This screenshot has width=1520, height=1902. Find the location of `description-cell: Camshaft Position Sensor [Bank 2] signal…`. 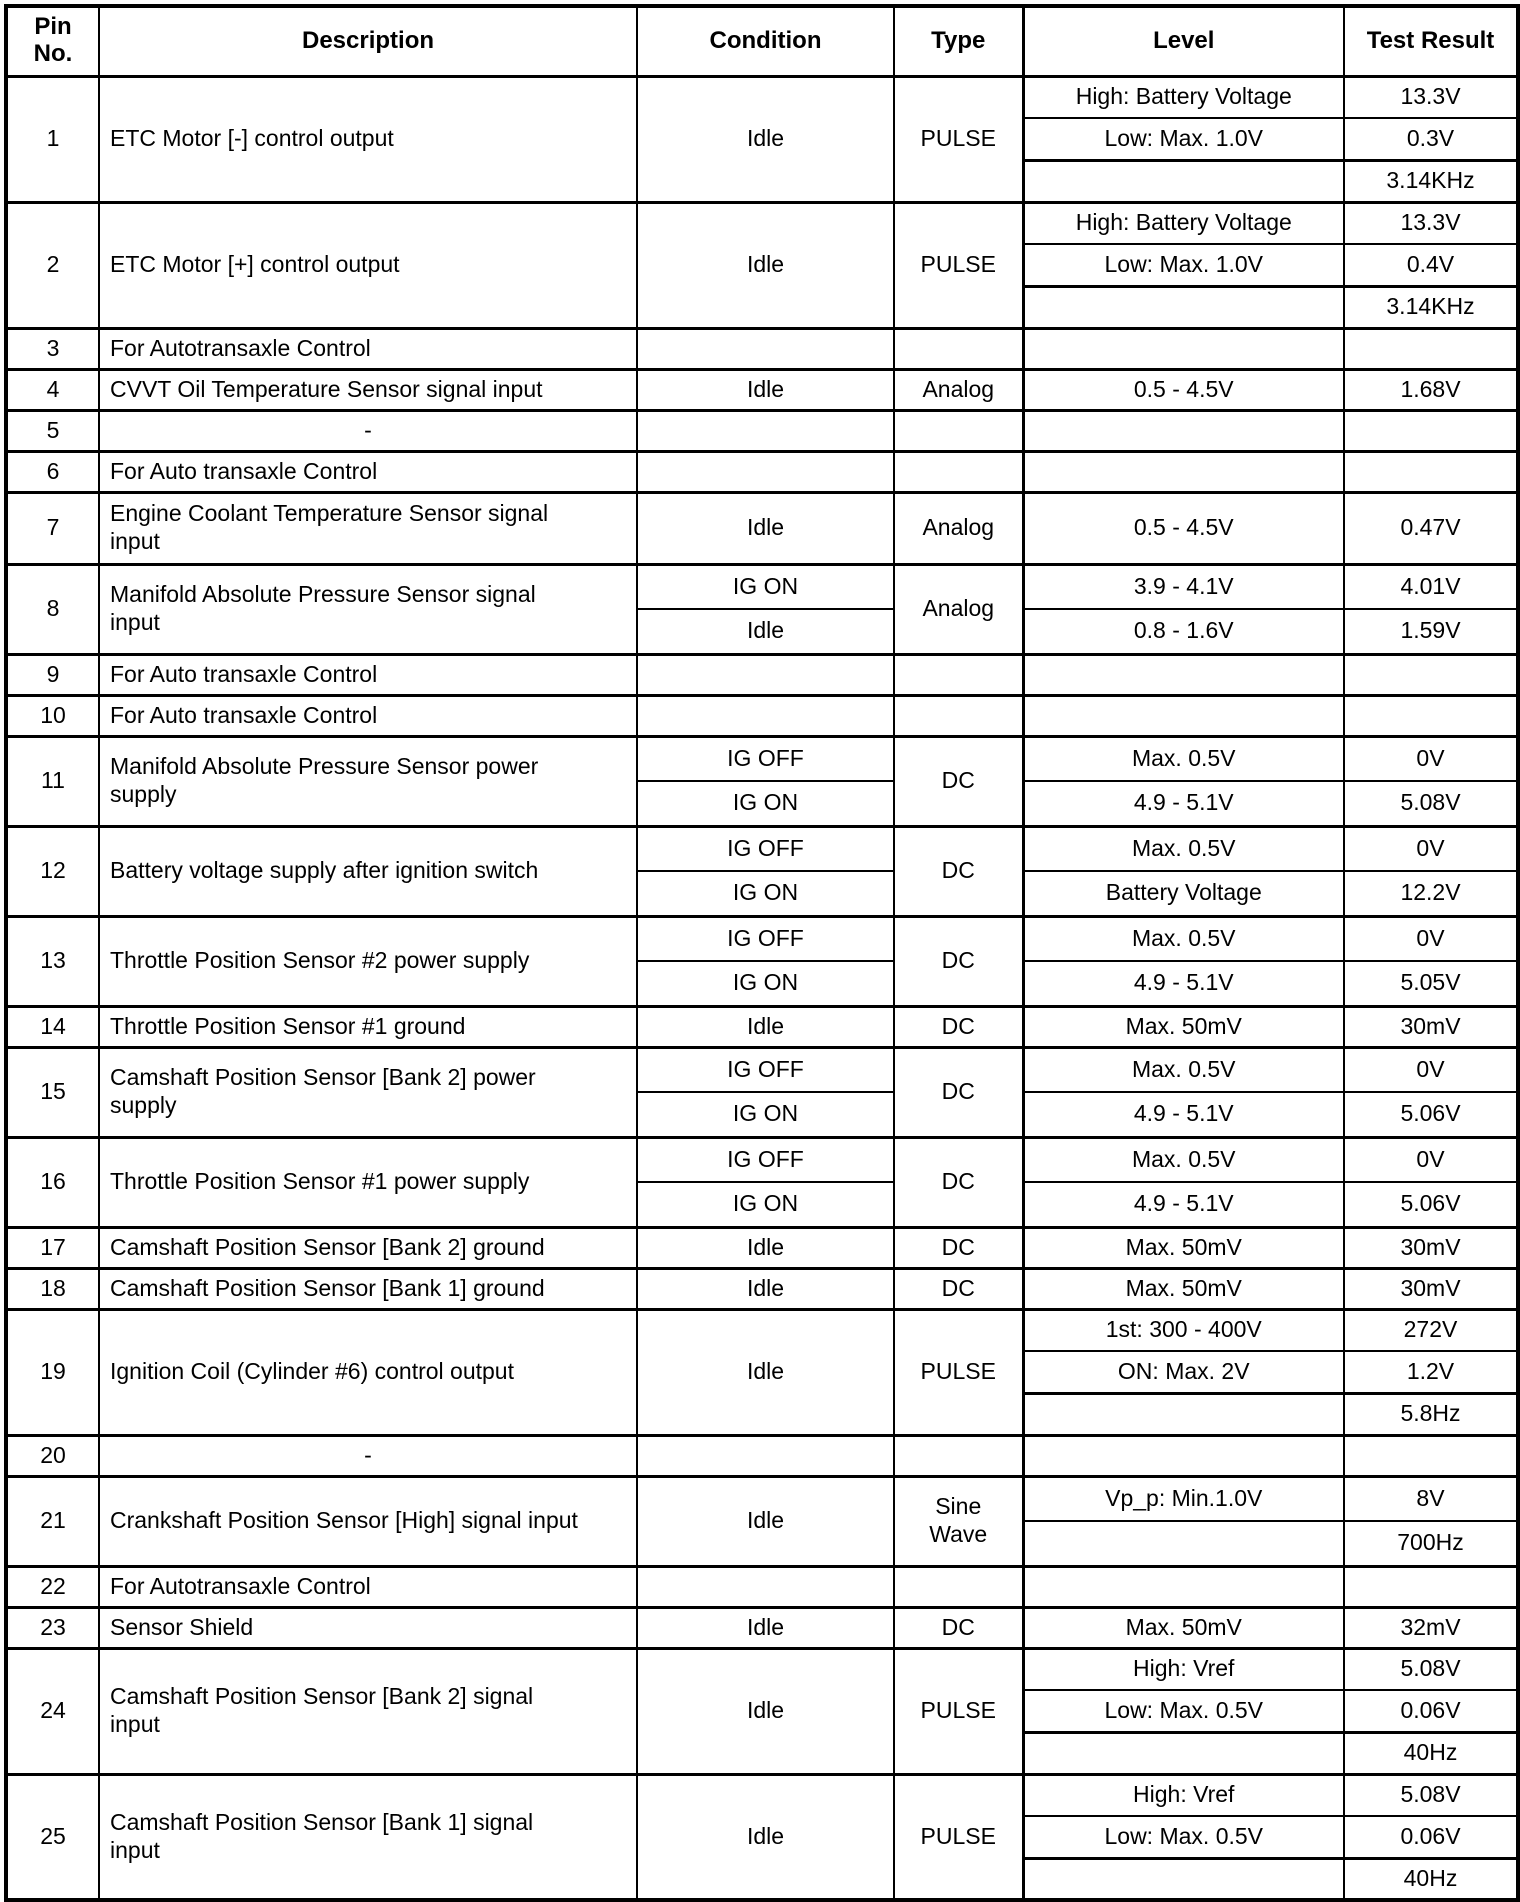

description-cell: Camshaft Position Sensor [Bank 2] signal… is located at coordinates (368, 1710).